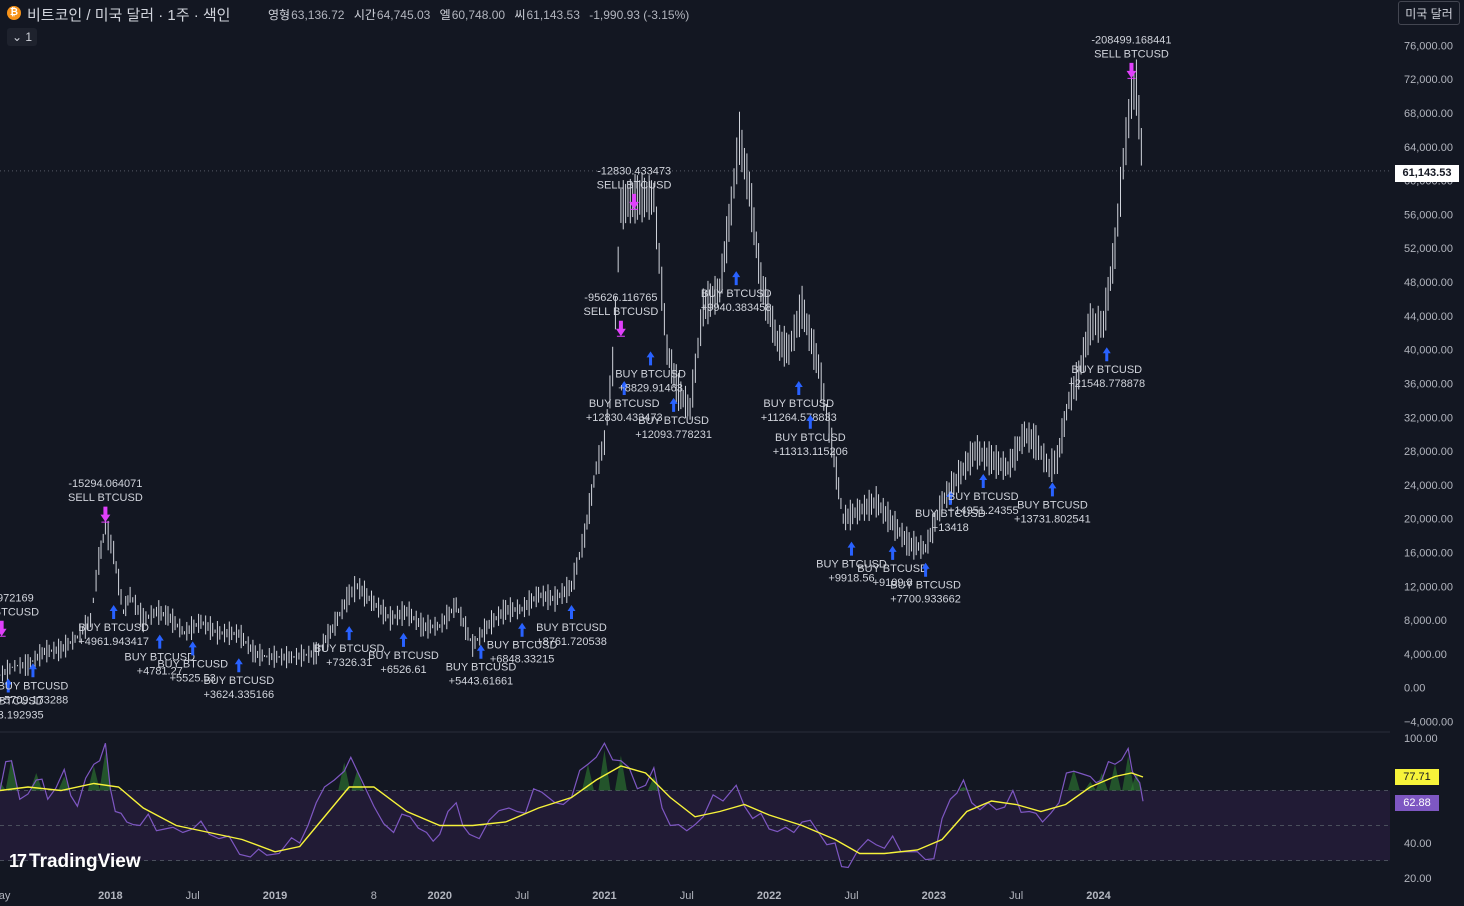  I want to click on sell-signal-value: -12830.433473, so click(634, 171).